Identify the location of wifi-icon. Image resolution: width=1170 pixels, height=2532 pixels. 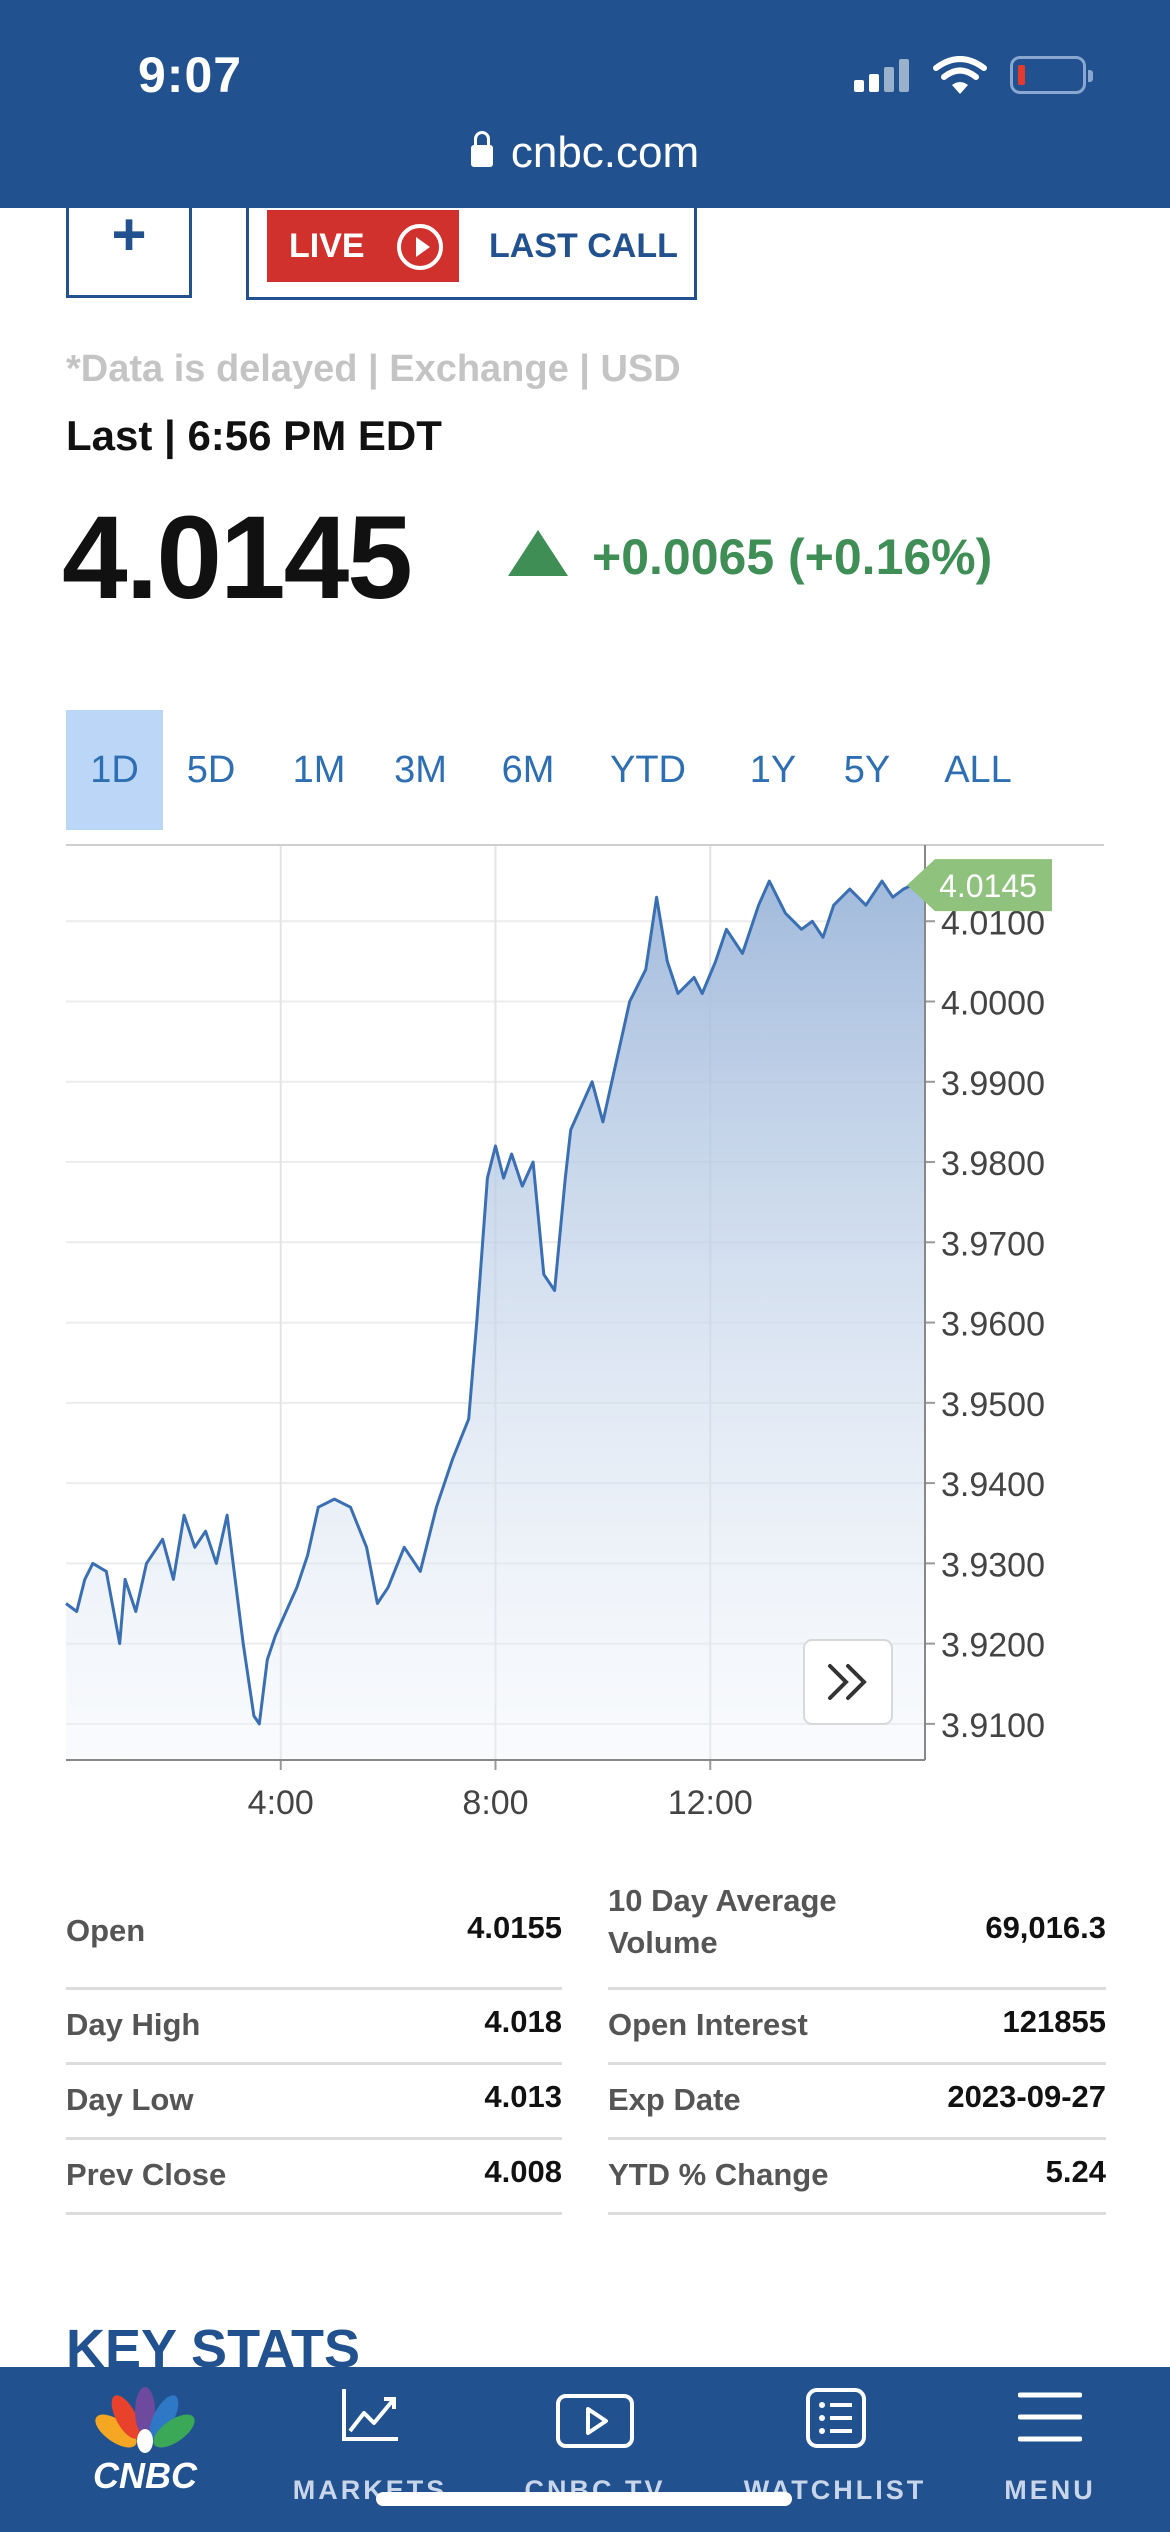
(960, 75).